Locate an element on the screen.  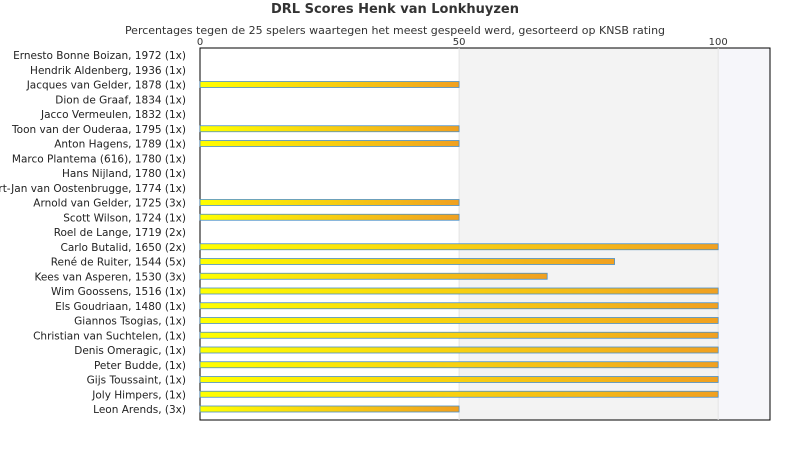
category-label: Arnold van Gelder, 1725 (3x) is located at coordinates (109, 204).